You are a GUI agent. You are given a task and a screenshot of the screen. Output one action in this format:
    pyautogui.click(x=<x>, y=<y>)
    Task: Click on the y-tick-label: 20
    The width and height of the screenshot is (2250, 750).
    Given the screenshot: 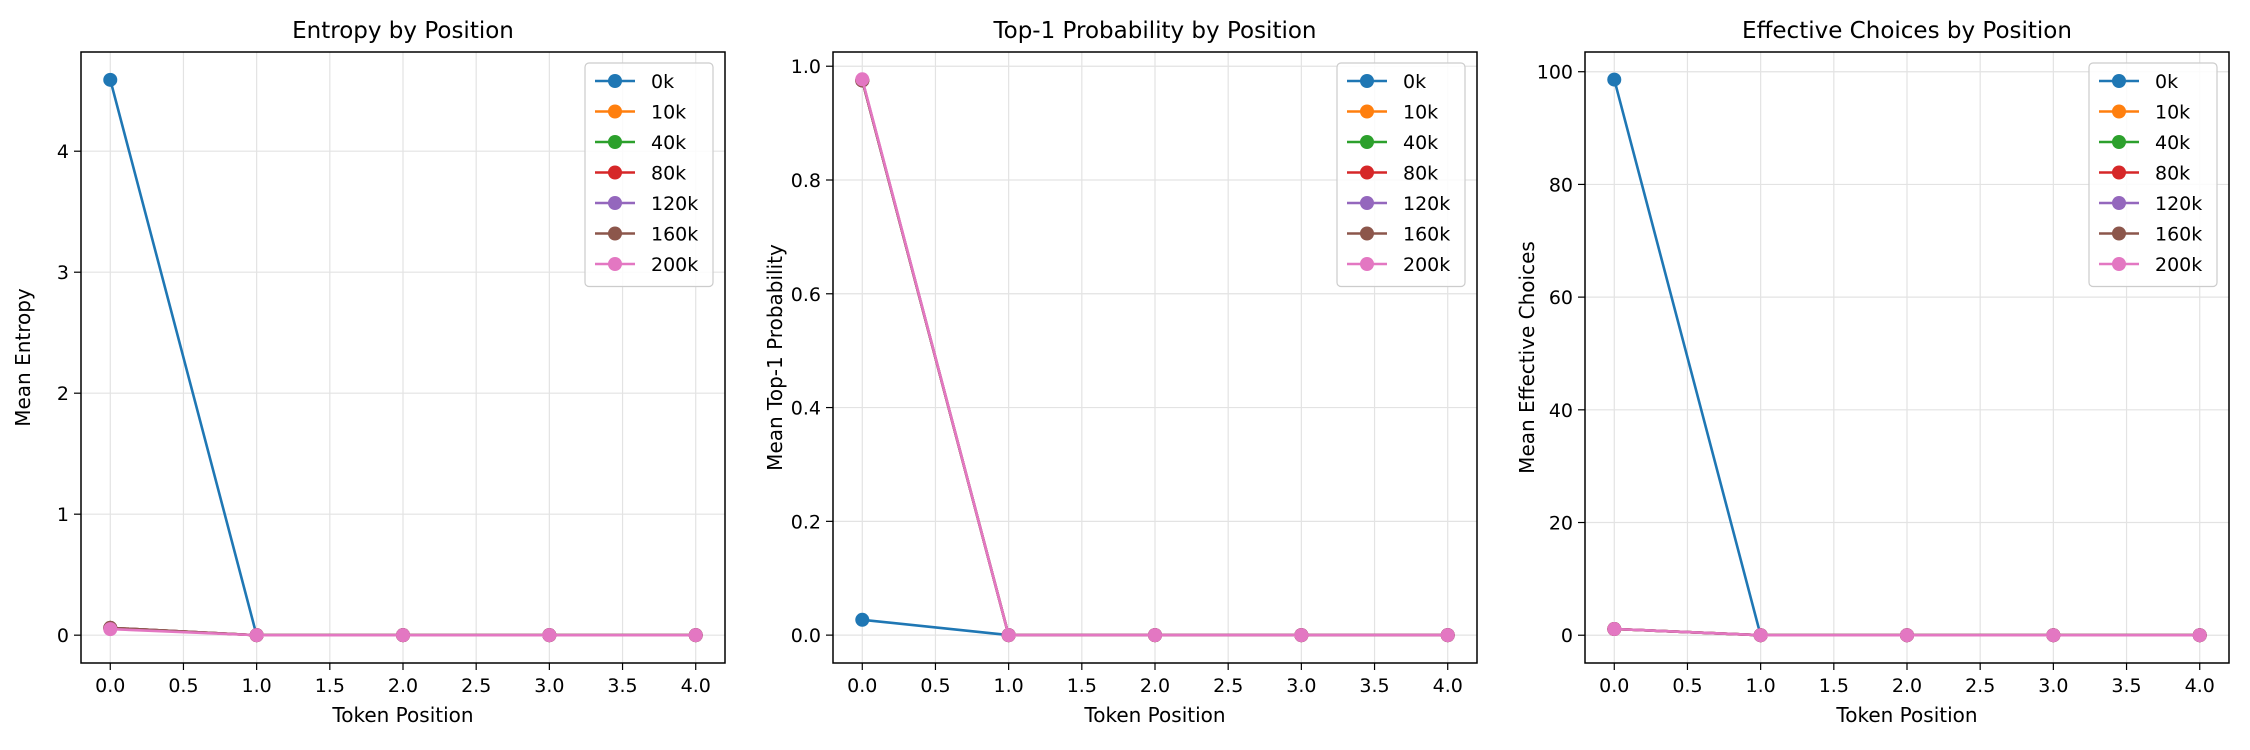 What is the action you would take?
    pyautogui.click(x=1561, y=524)
    